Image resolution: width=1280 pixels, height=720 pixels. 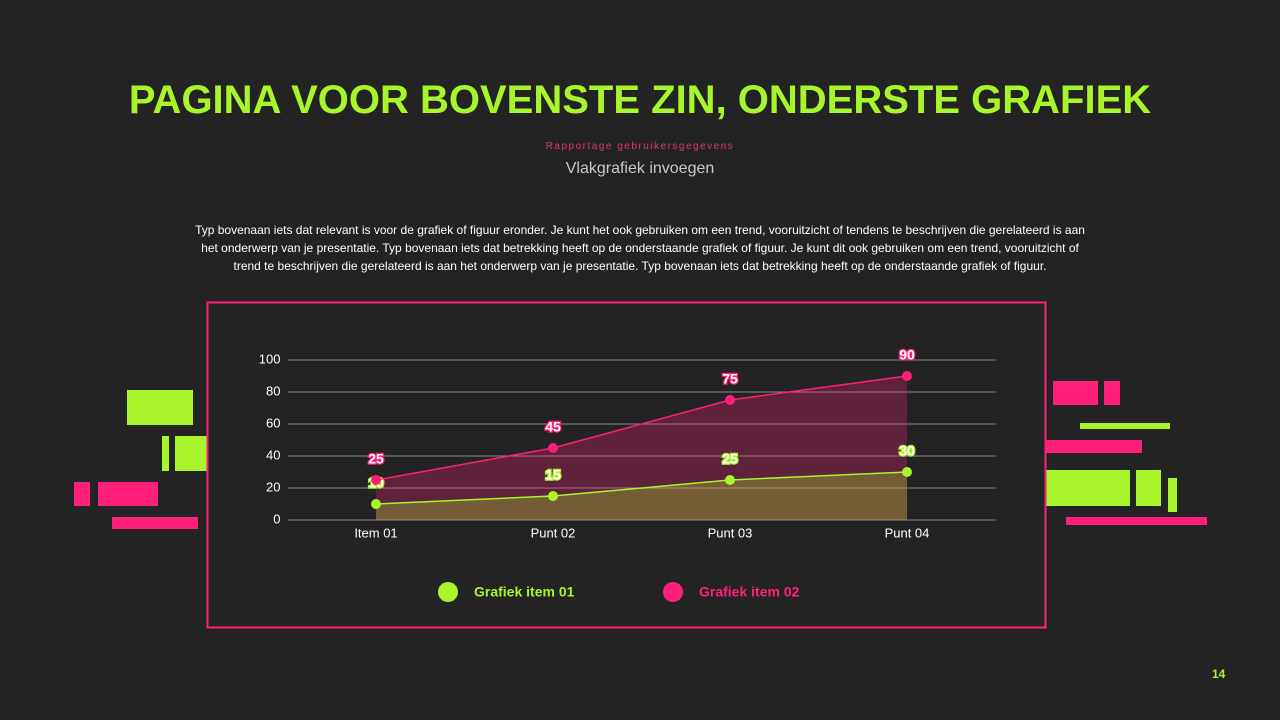 I want to click on page-number: 14, so click(x=1219, y=674).